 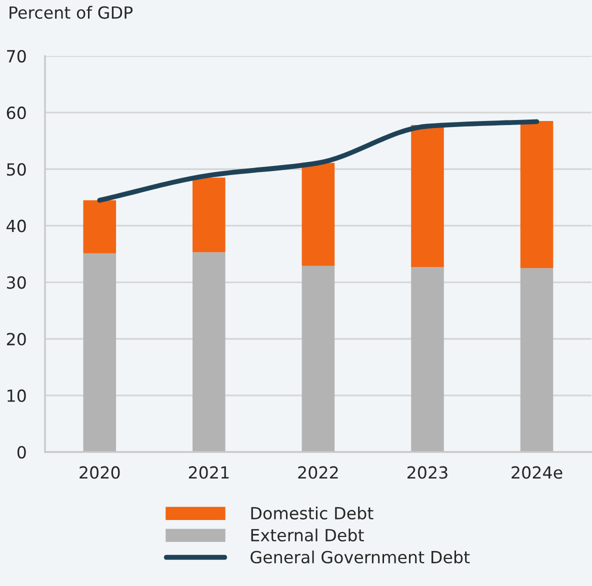 I want to click on y-tick-label: 40, so click(x=16, y=226).